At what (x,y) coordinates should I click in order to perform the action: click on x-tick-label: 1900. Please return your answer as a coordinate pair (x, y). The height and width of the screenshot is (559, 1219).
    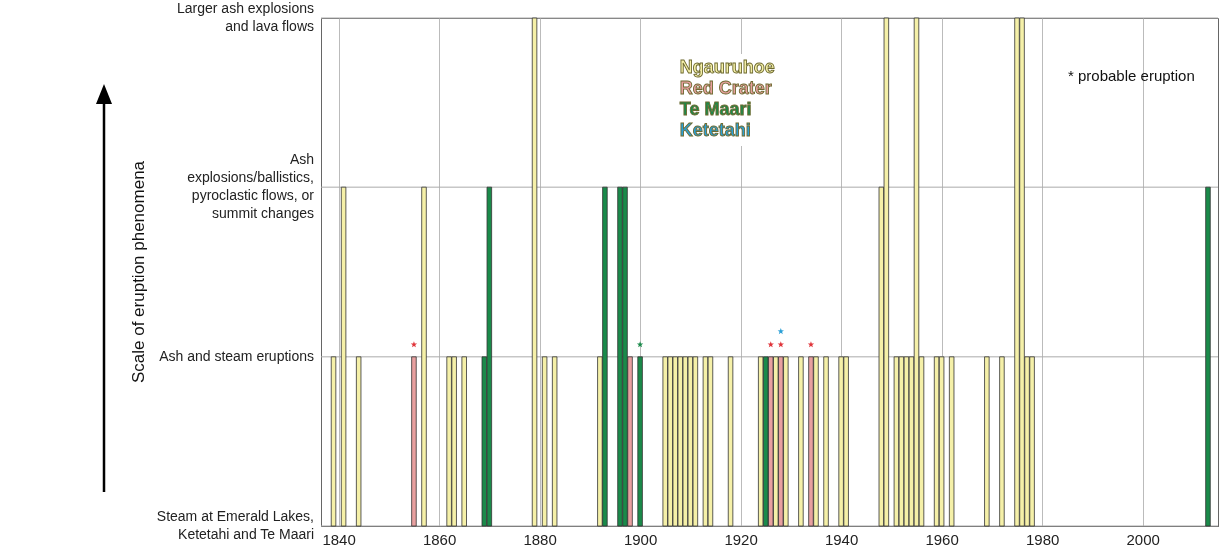
    Looking at the image, I should click on (640, 539).